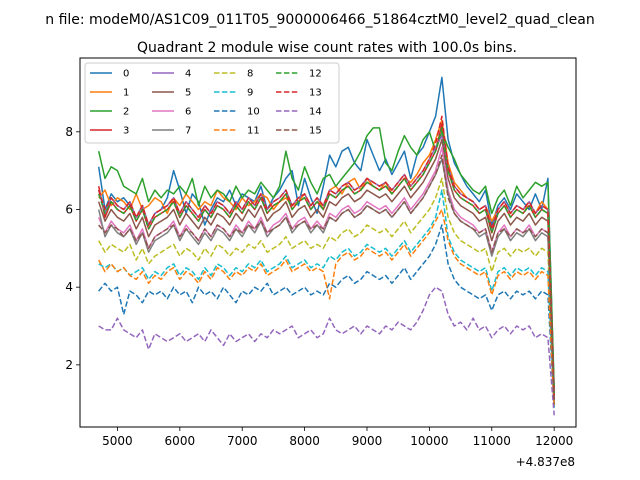  What do you see at coordinates (554, 441) in the screenshot?
I see `x-tick-label: 12000` at bounding box center [554, 441].